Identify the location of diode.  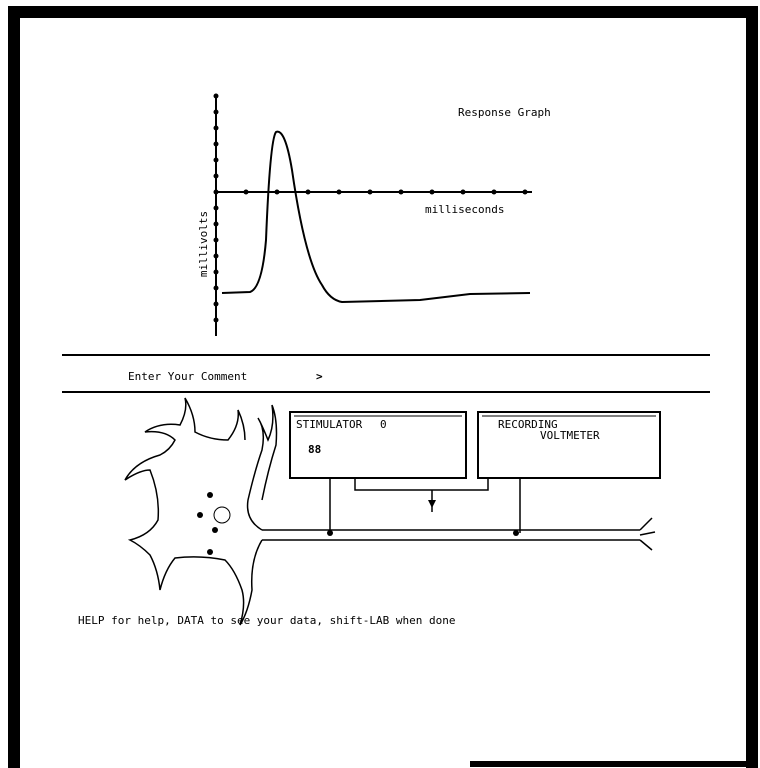
(432, 504).